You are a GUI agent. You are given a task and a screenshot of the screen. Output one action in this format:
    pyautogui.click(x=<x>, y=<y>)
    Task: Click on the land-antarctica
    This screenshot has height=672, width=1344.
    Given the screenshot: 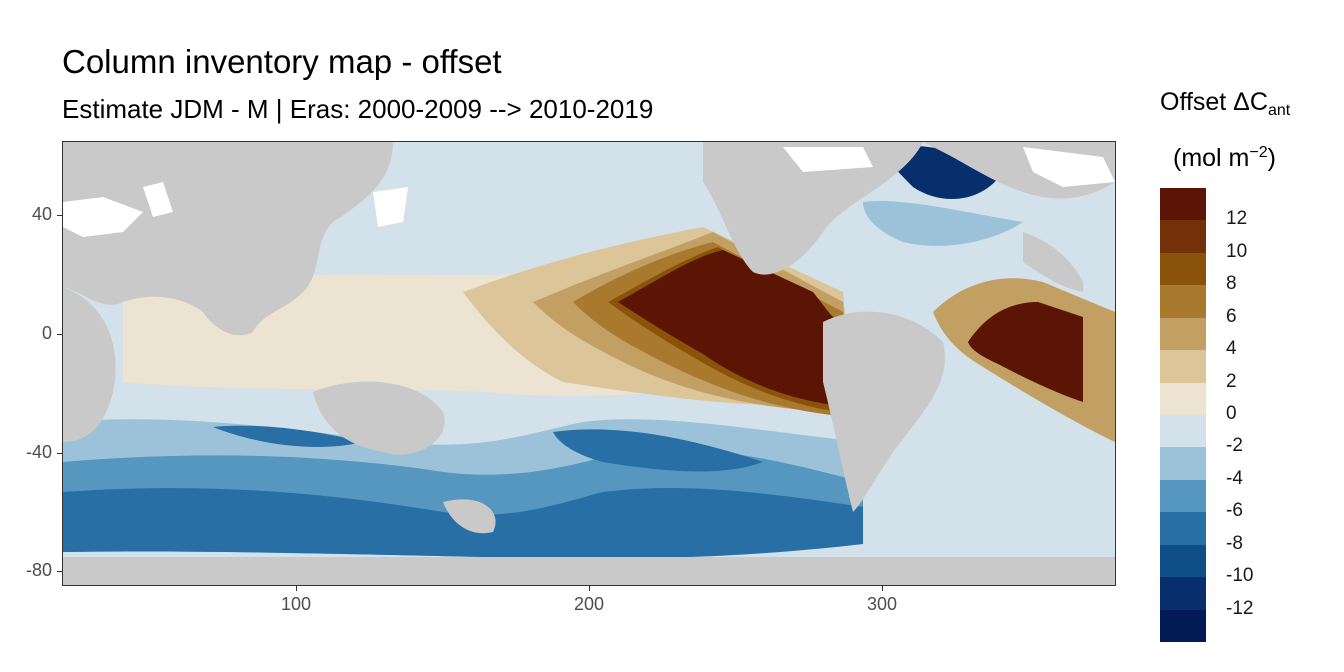 What is the action you would take?
    pyautogui.click(x=589, y=571)
    